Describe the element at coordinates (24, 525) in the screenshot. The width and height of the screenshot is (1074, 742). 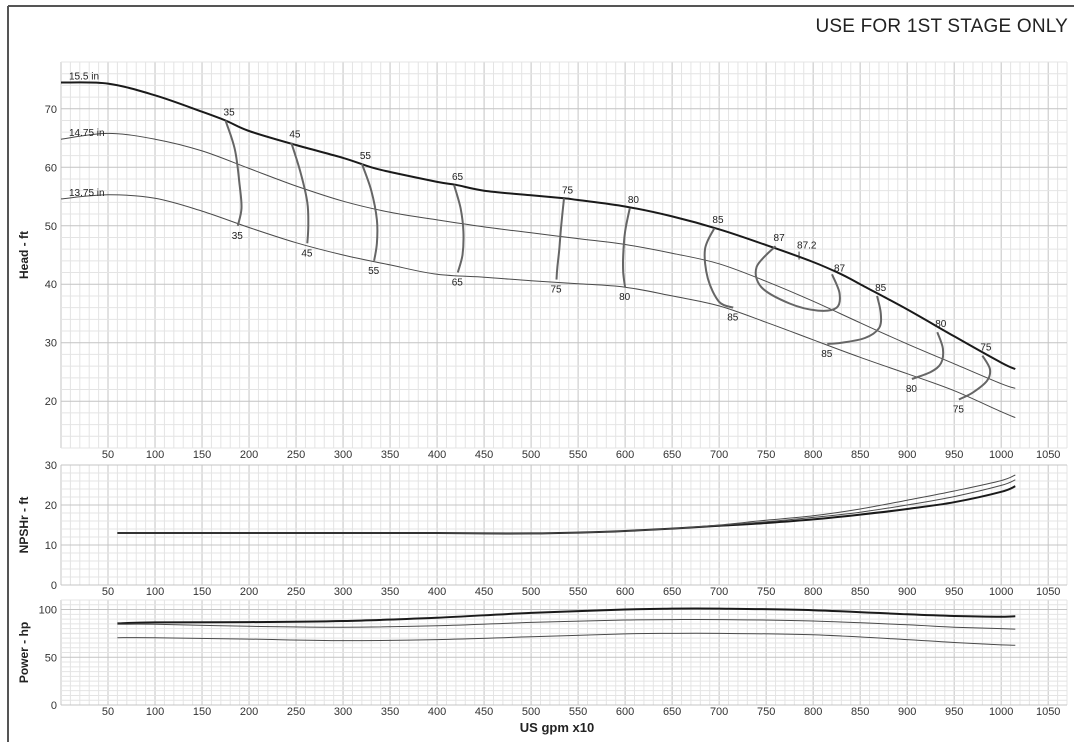
I see `y-axis-title: NPSHr - ft` at that location.